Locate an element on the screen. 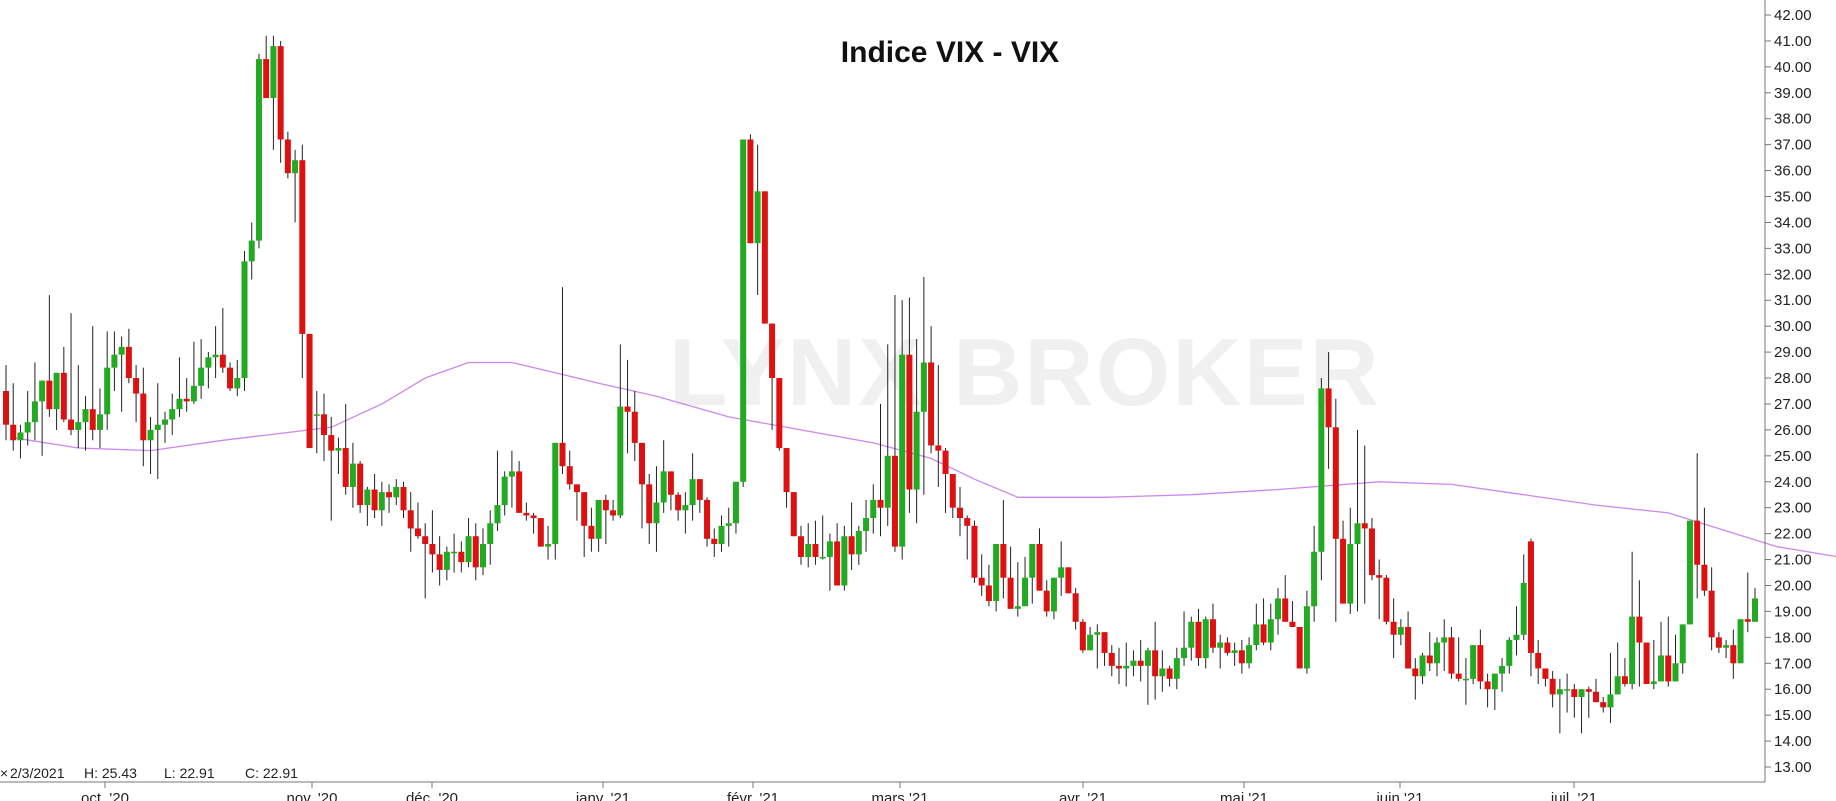 Image resolution: width=1836 pixels, height=801 pixels. y-tick-label: 16.00 is located at coordinates (1793, 689).